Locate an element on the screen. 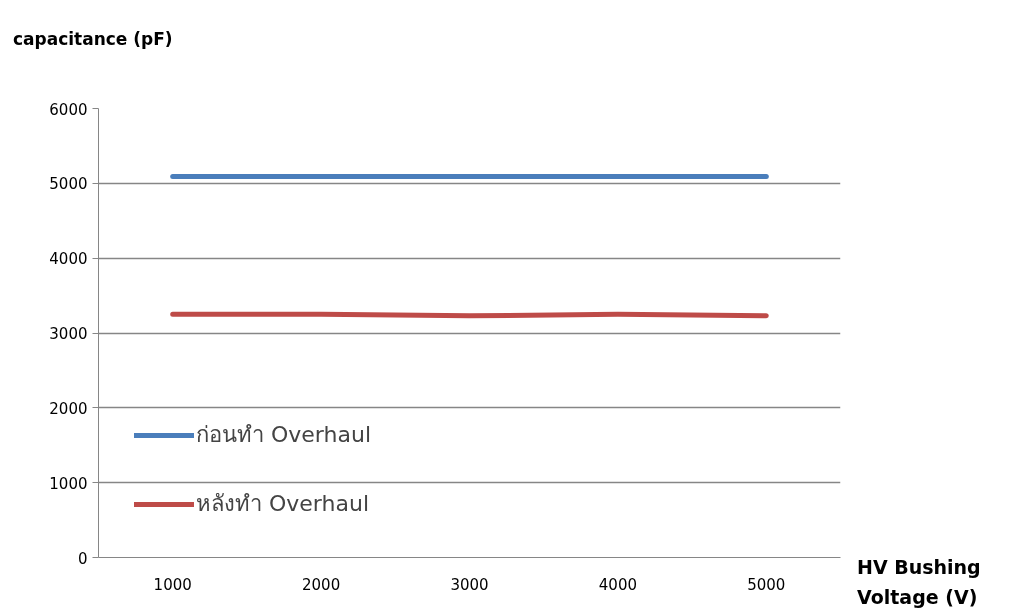 The height and width of the screenshot is (615, 1036). y-tick-label: 6000 is located at coordinates (68, 109).